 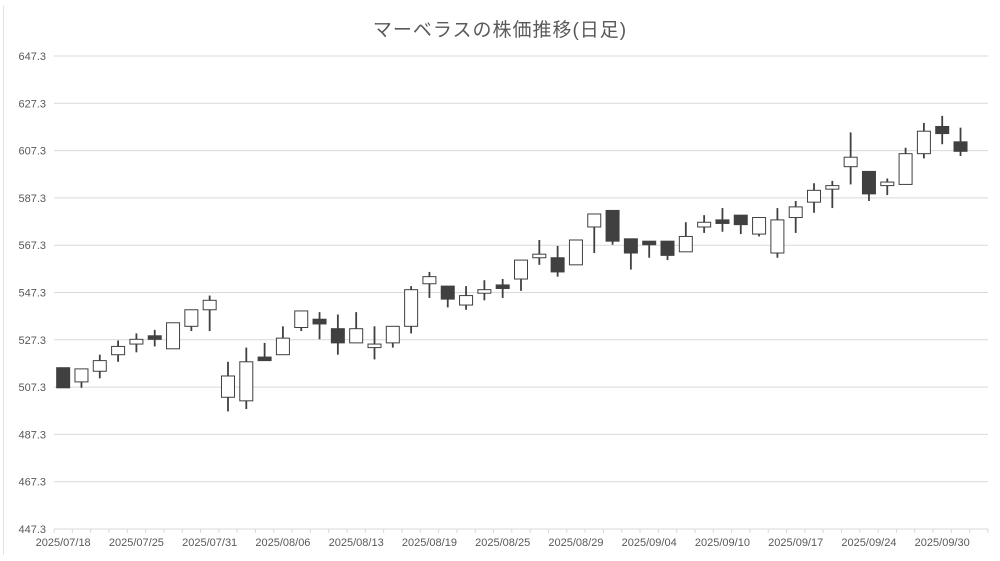 What do you see at coordinates (32, 246) in the screenshot?
I see `y-tick-label: 567.3` at bounding box center [32, 246].